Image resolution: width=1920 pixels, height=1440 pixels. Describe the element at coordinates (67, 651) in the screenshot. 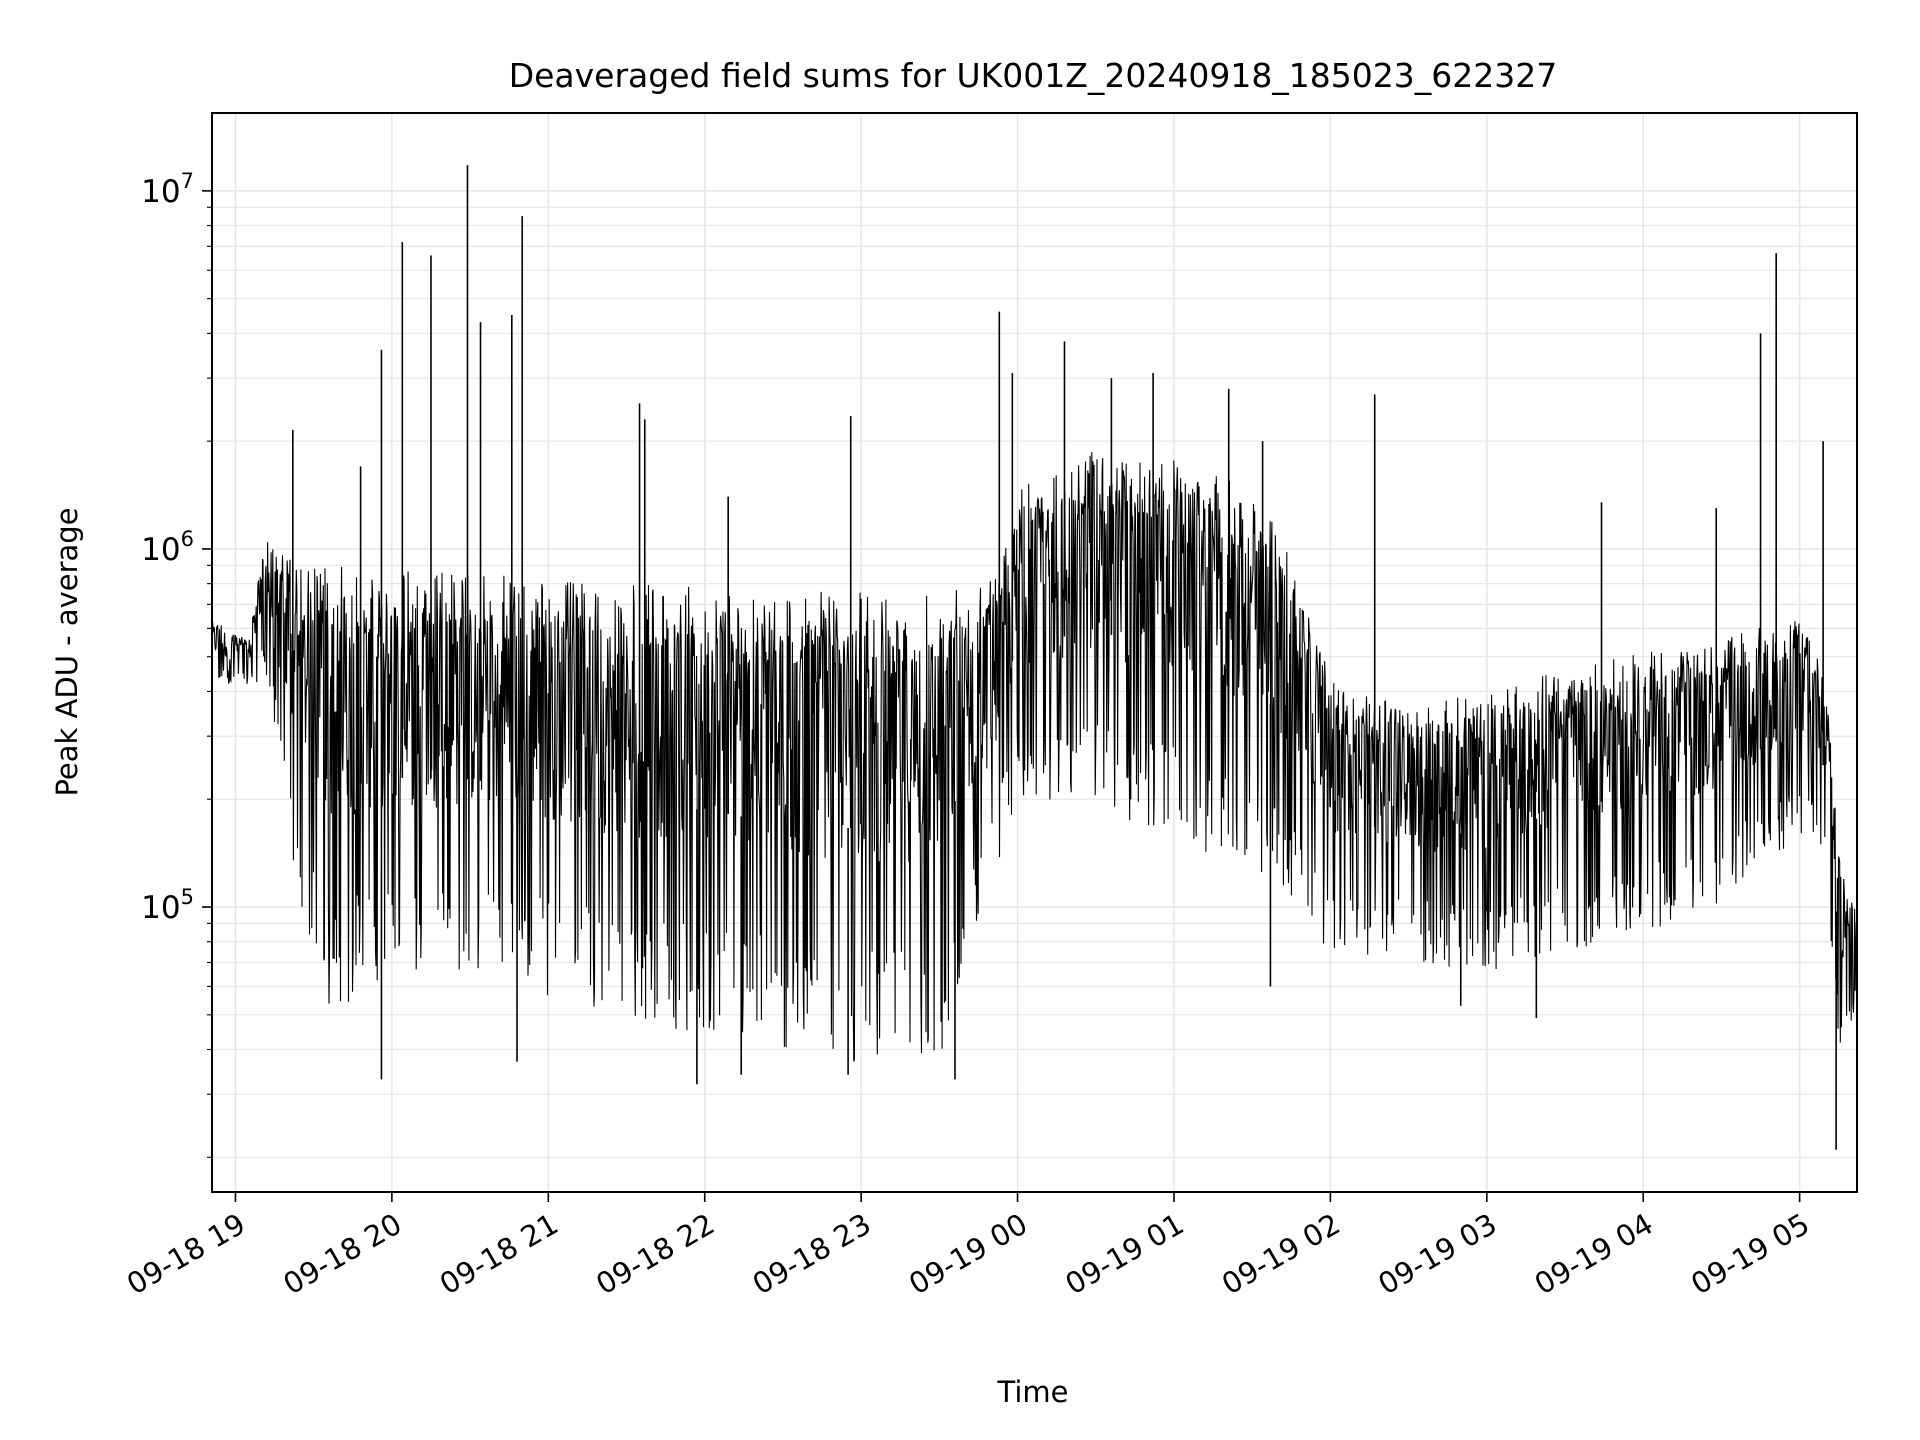

I see `y-axis-label: Peak ADU - average` at that location.